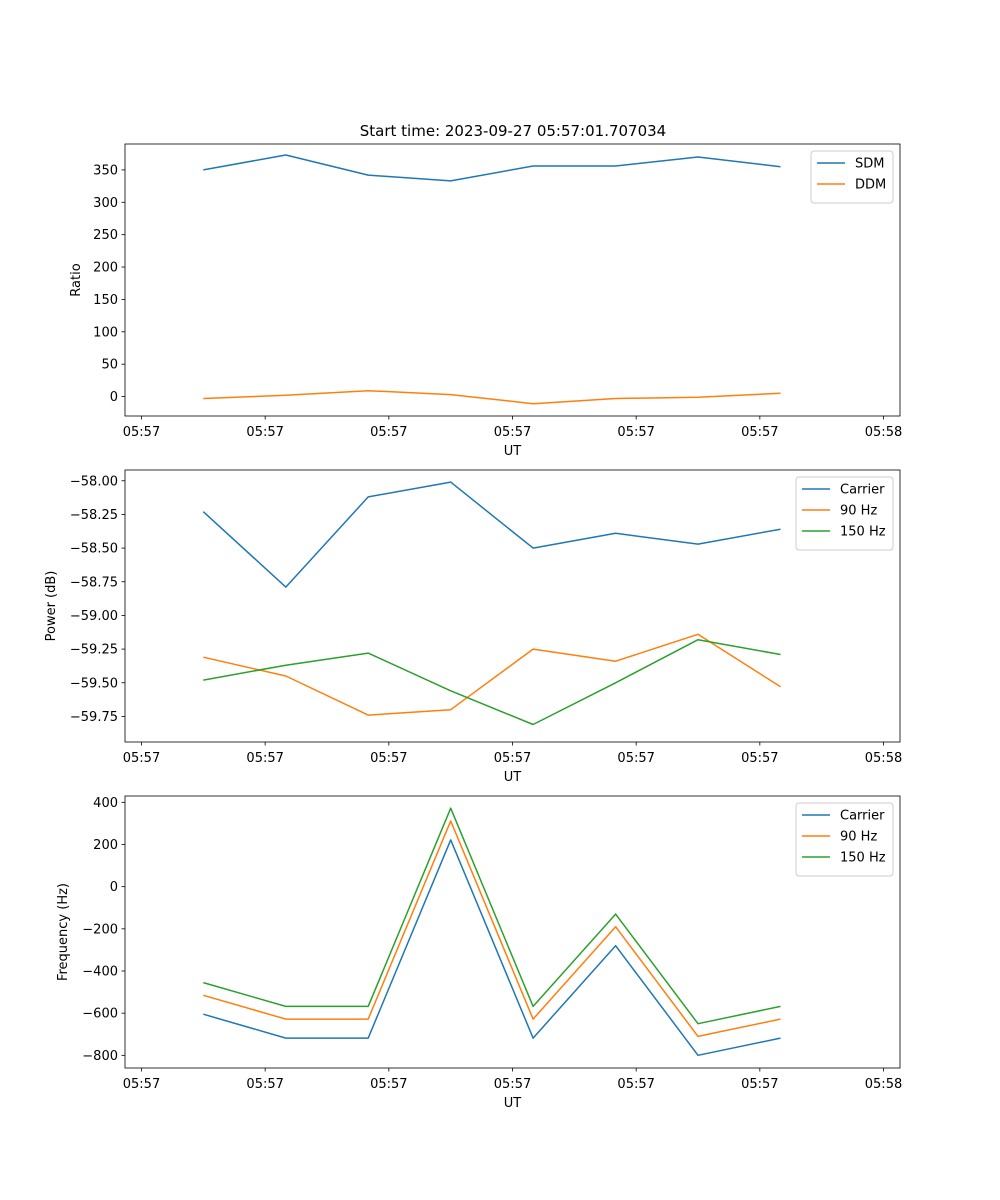  I want to click on y-tick-label: −59.50, so click(94, 683).